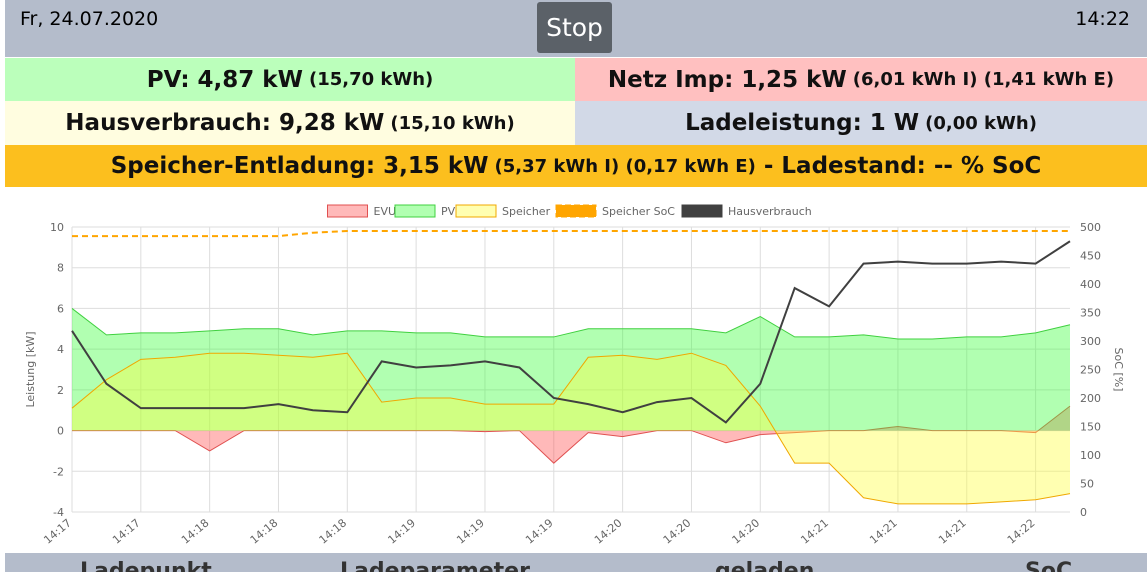  What do you see at coordinates (1083, 512) in the screenshot?
I see `y2-tick-label: 0` at bounding box center [1083, 512].